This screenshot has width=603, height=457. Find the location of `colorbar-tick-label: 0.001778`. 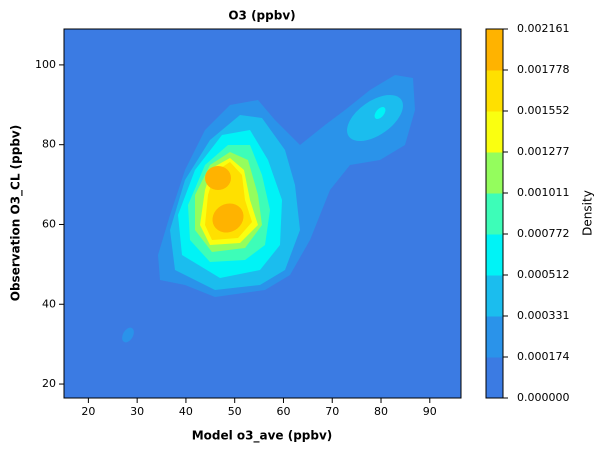

colorbar-tick-label: 0.001778 is located at coordinates (543, 69).